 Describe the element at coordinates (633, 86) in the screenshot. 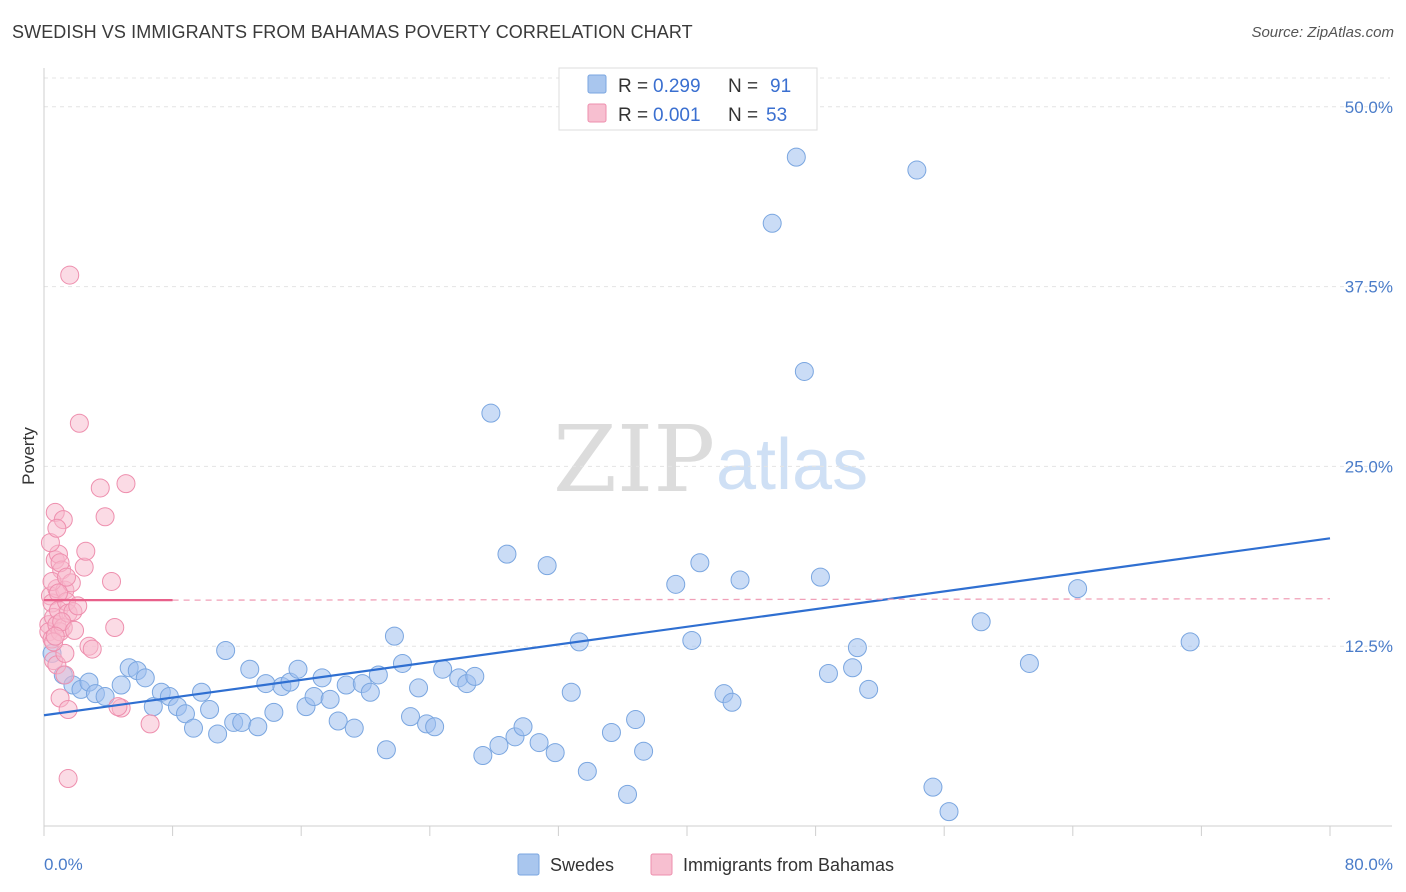

I see `legend-r-label-swedes: R =` at that location.